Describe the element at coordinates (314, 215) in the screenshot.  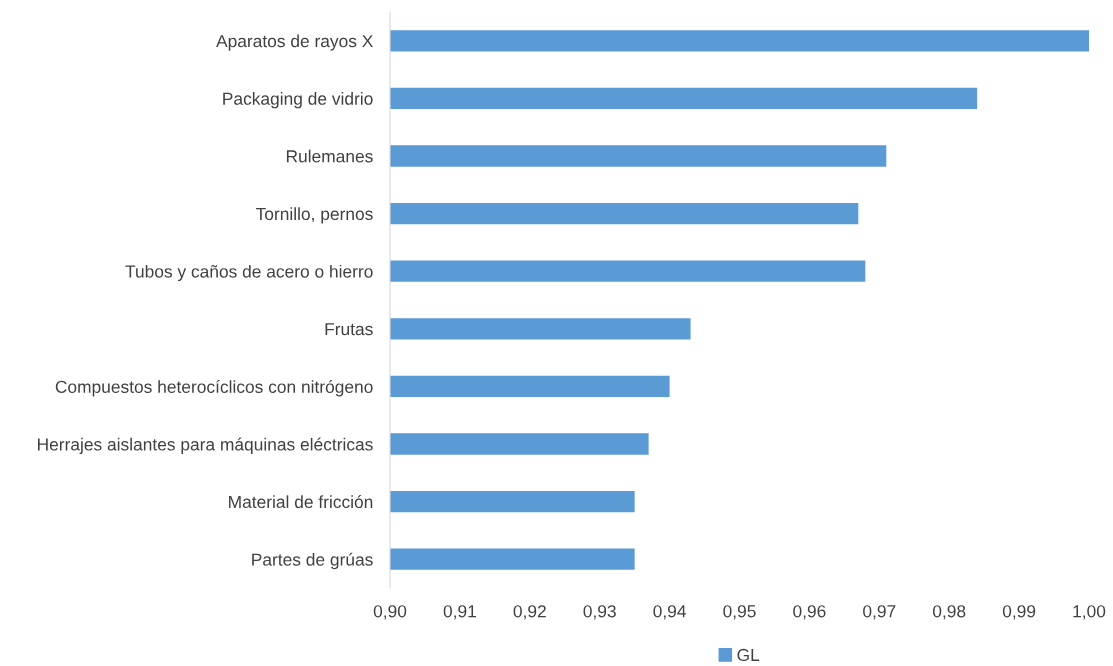
I see `y-tick-label: Tornillo, pernos` at that location.